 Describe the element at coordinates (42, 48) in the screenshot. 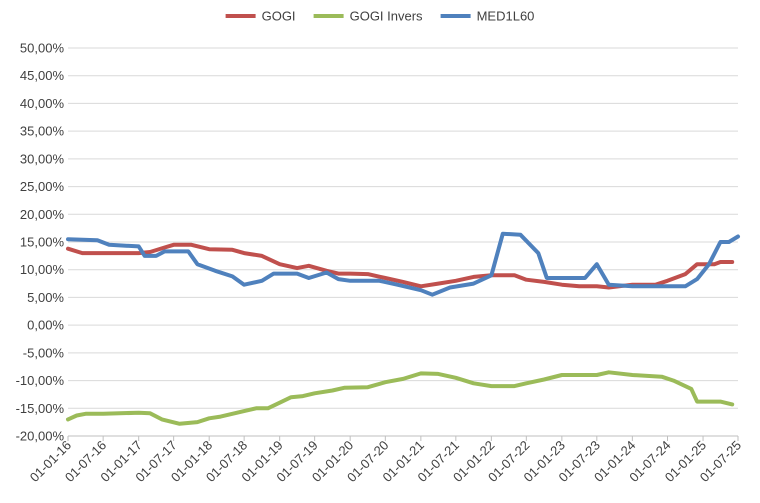

I see `y-tick-label: 50,00%` at that location.